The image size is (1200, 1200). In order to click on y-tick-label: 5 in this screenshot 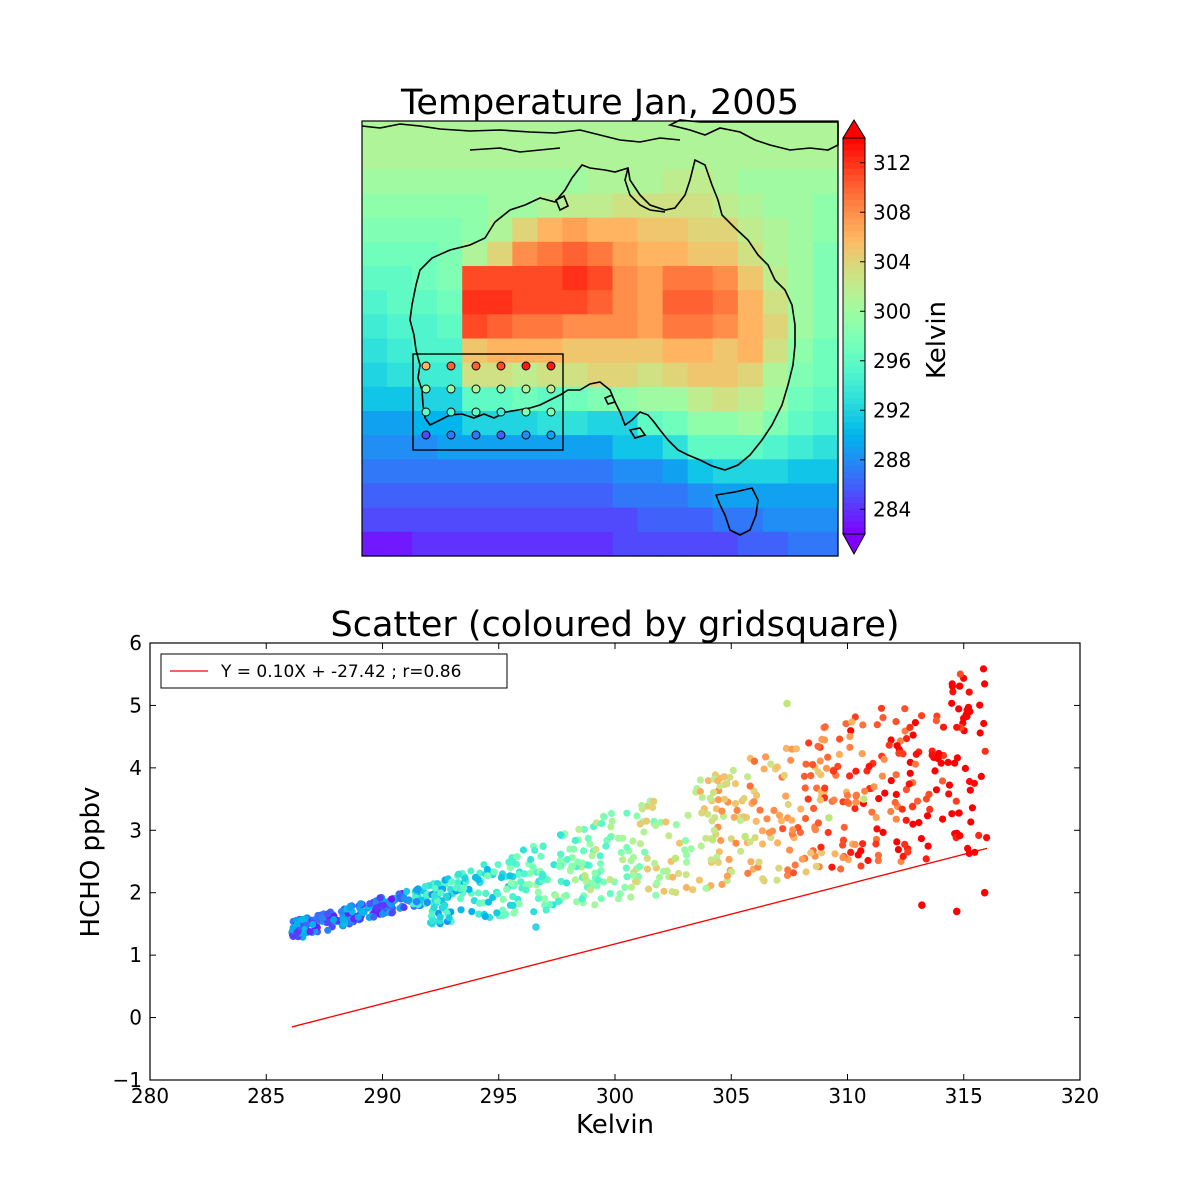, I will do `click(135, 705)`.